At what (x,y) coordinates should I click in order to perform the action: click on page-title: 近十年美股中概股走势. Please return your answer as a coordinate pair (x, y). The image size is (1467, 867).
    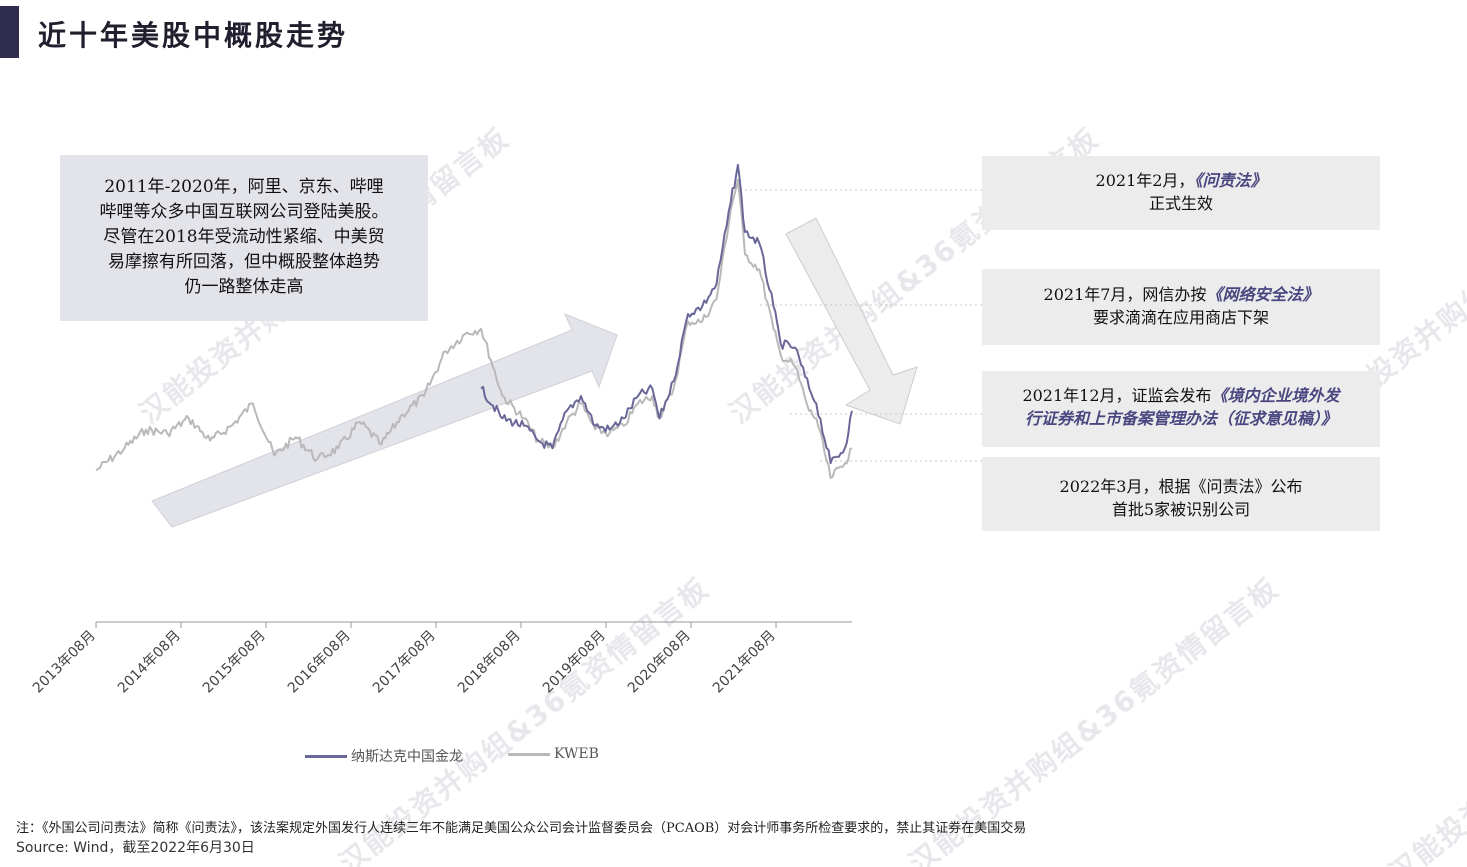
    Looking at the image, I should click on (193, 35).